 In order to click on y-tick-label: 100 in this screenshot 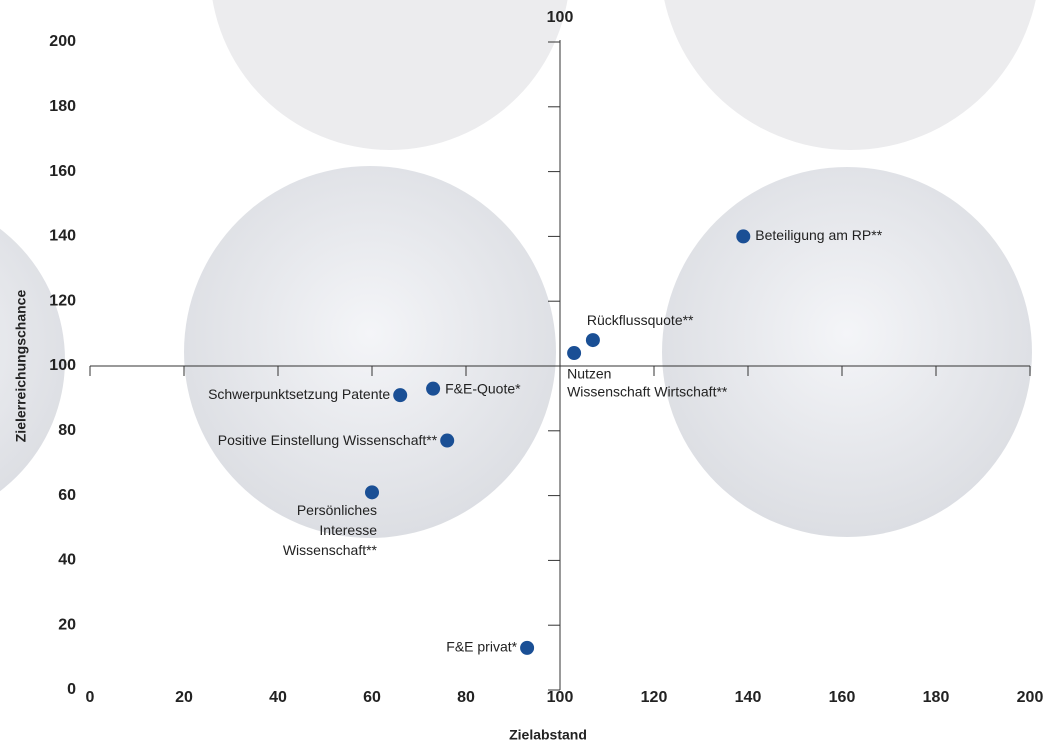, I will do `click(62, 365)`.